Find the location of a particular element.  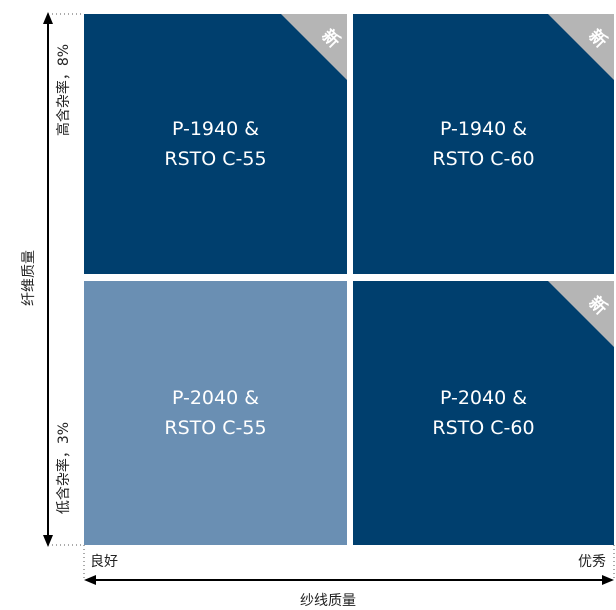

y-axis-arrow-down is located at coordinates (48, 541).